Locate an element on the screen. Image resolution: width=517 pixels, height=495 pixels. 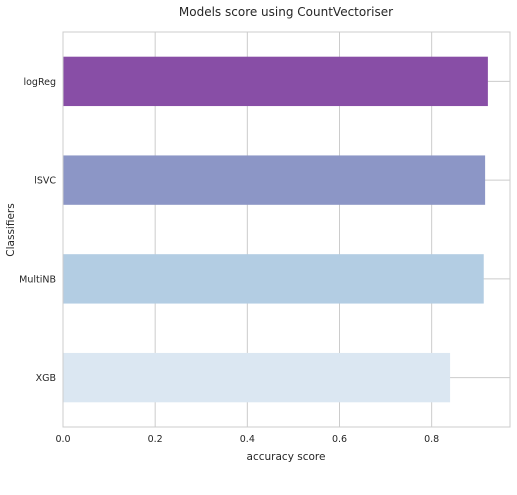
x-ticks: 0.0 0.2 0.4 0.6 0.8 is located at coordinates (247, 439).